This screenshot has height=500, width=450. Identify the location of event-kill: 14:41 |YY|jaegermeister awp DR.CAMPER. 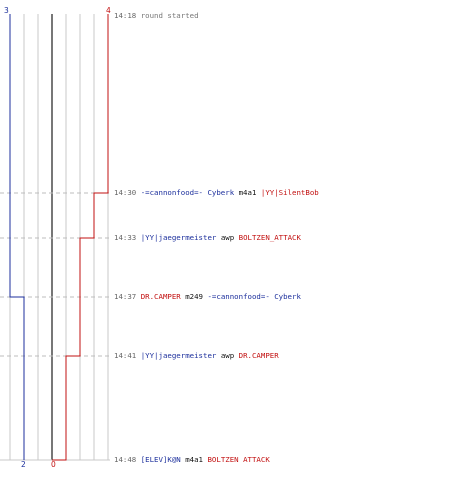
(196, 356).